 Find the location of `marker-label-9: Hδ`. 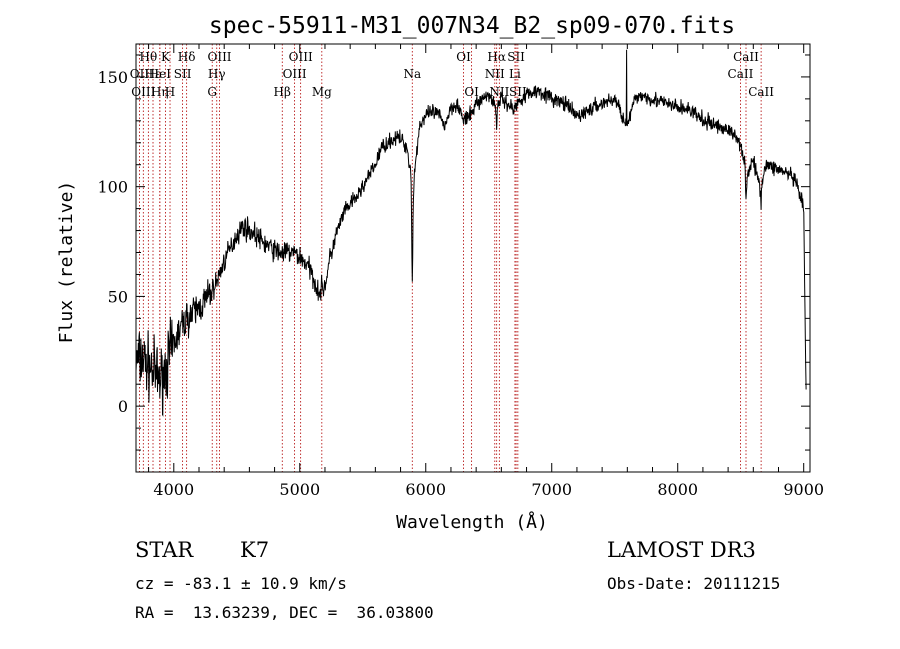

marker-label-9: Hδ is located at coordinates (187, 57).